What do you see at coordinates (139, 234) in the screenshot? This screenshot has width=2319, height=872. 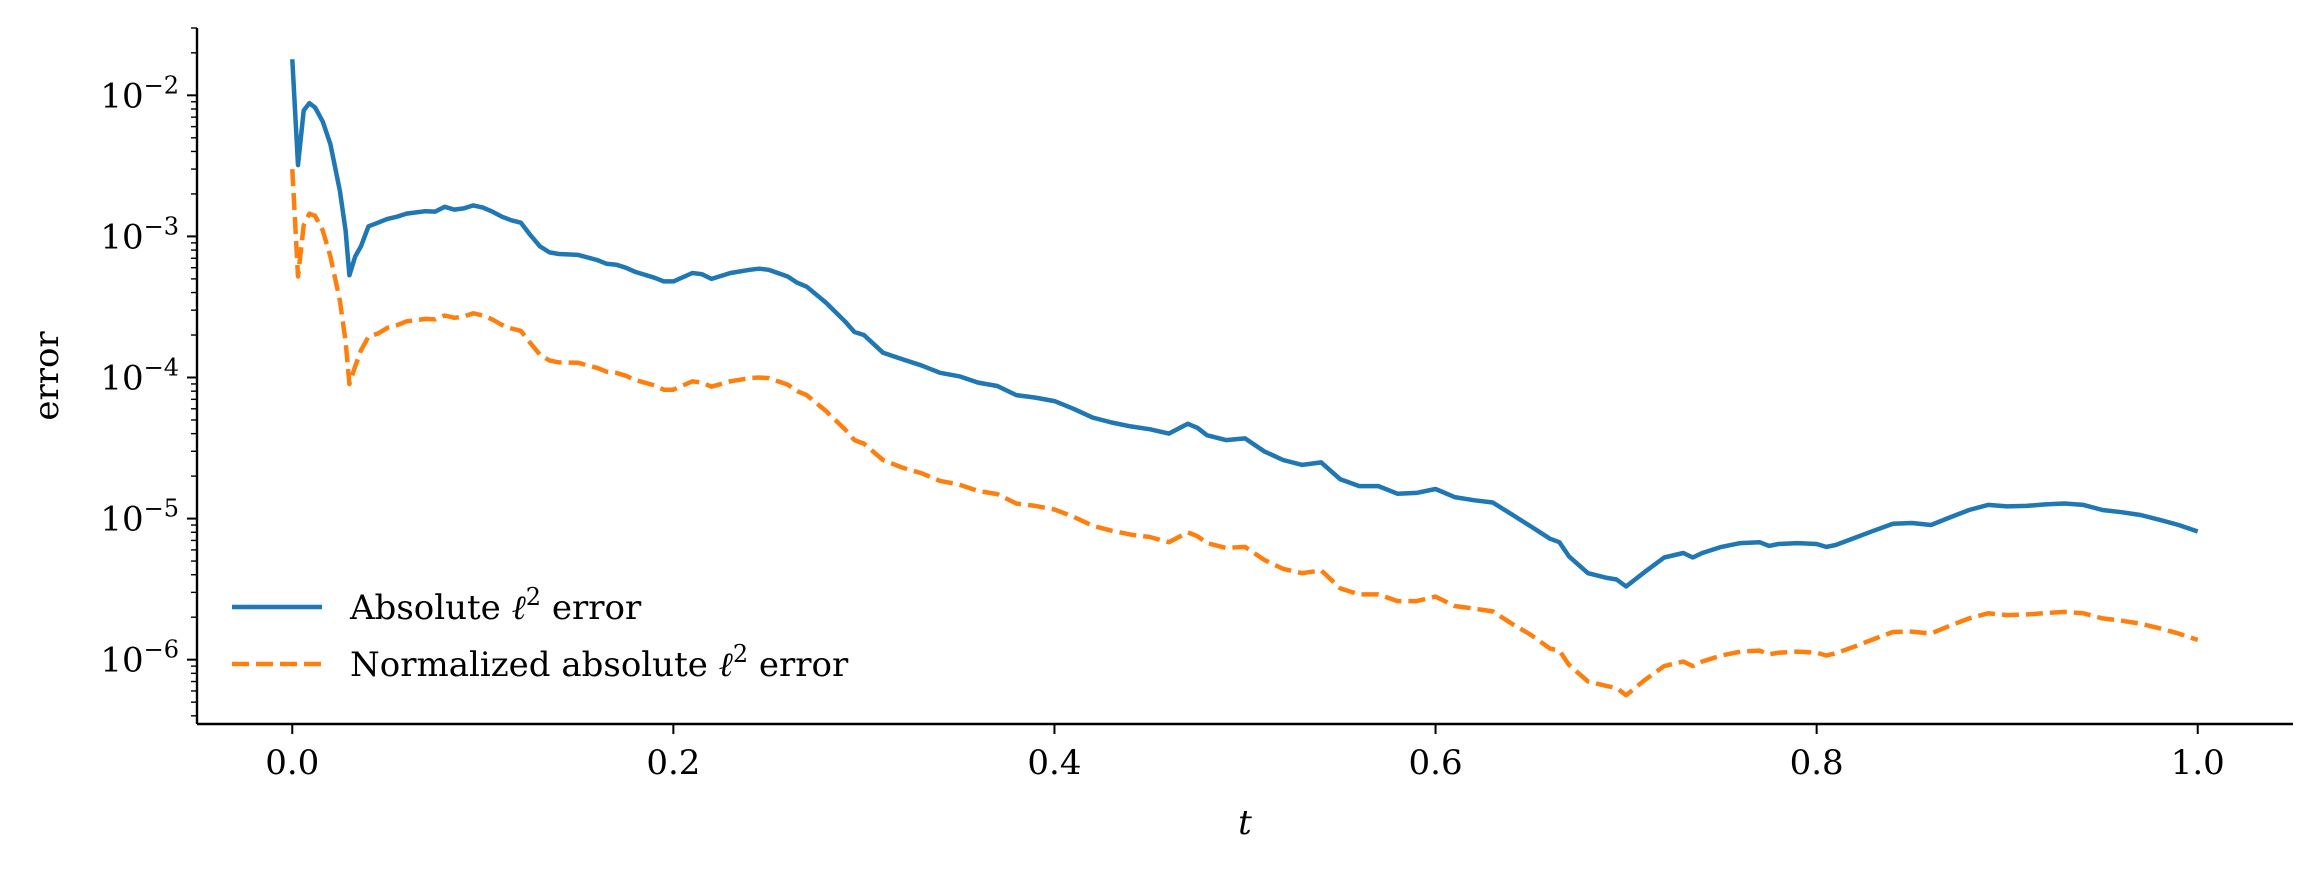 I see `y-tick-label: 10⁻³` at bounding box center [139, 234].